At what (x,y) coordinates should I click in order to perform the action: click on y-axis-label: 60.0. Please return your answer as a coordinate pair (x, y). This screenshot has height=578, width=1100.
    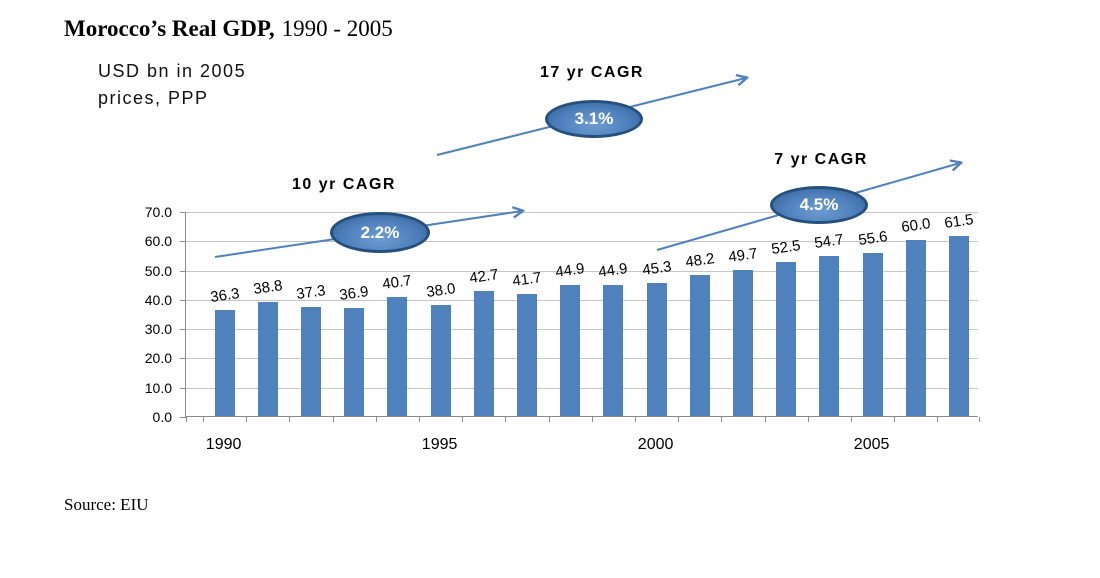
    Looking at the image, I should click on (158, 241).